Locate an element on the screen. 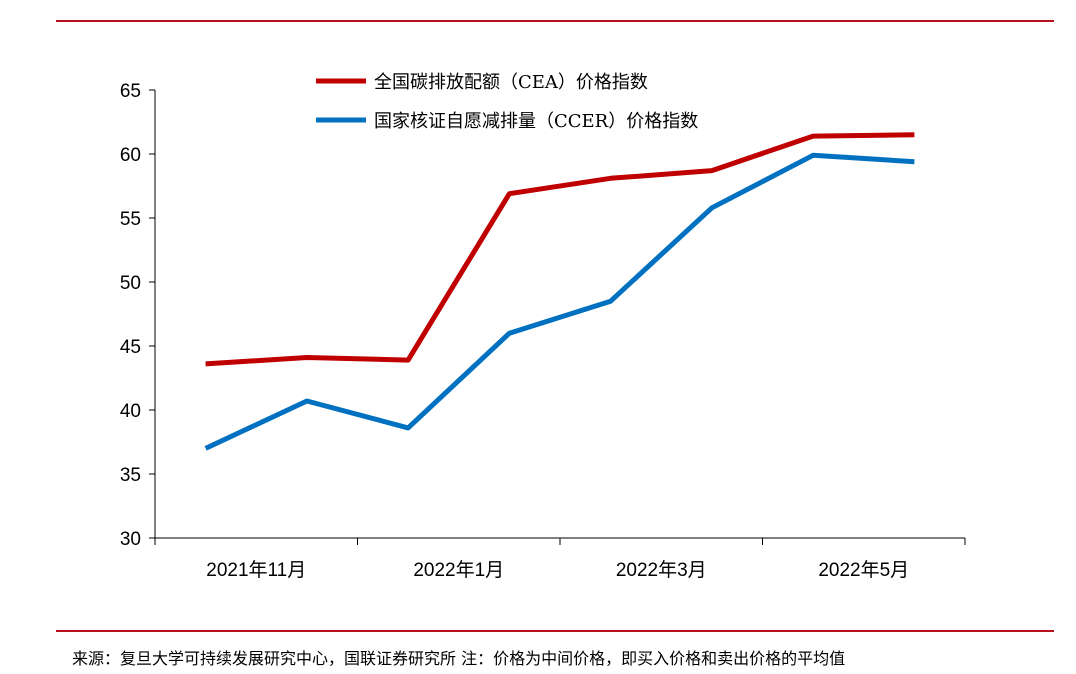 The height and width of the screenshot is (674, 1076). x-axis: 2021年11月 2022年1月 2022年3月 2022年5月 is located at coordinates (560, 559).